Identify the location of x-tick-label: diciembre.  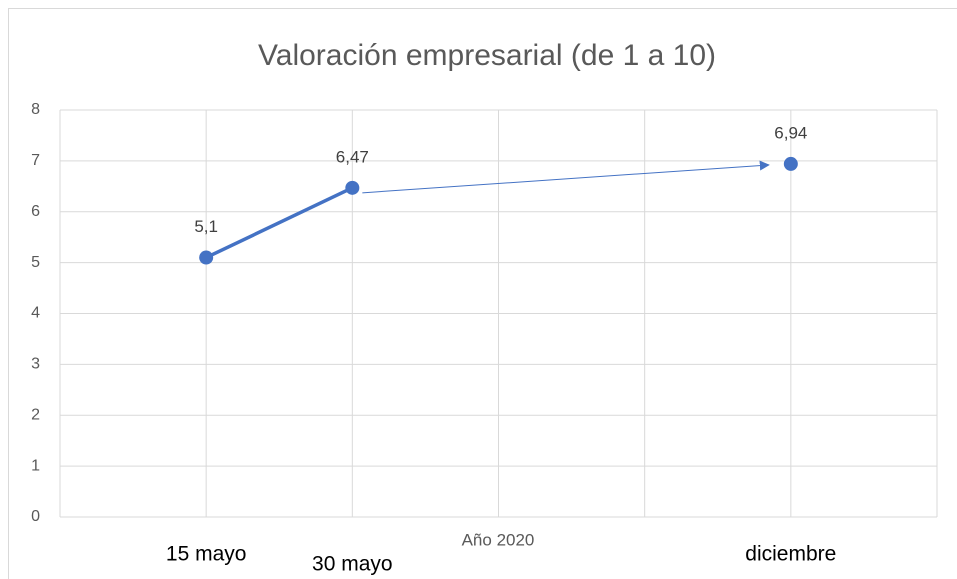
(790, 554).